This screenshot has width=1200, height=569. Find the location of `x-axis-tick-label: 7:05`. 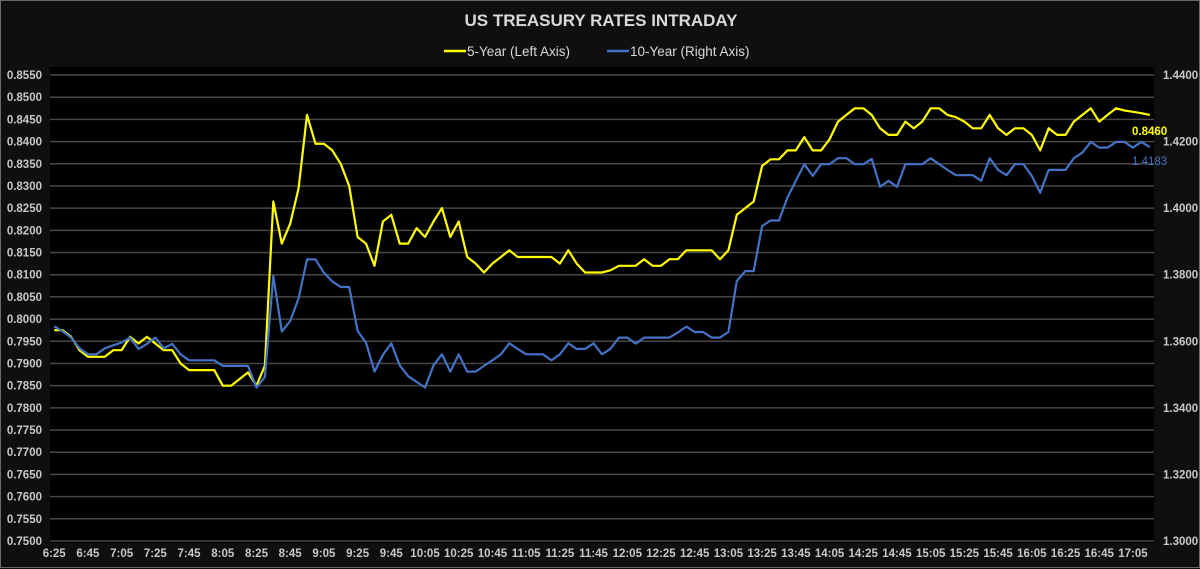

x-axis-tick-label: 7:05 is located at coordinates (122, 554).